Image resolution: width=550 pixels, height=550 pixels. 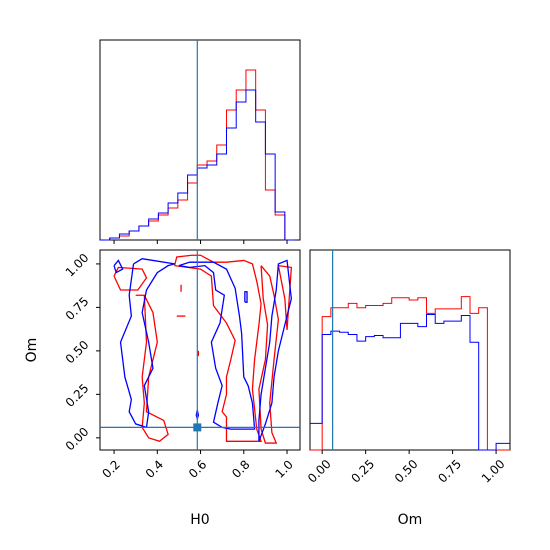 I want to click on om-histogram-series, so click(x=410, y=350).